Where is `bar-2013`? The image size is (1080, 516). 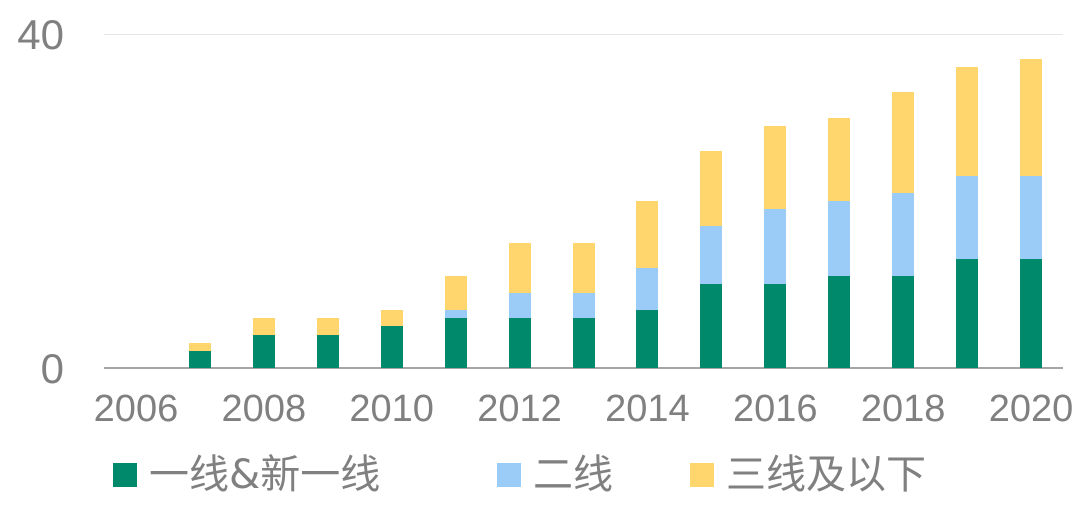
bar-2013 is located at coordinates (583, 305).